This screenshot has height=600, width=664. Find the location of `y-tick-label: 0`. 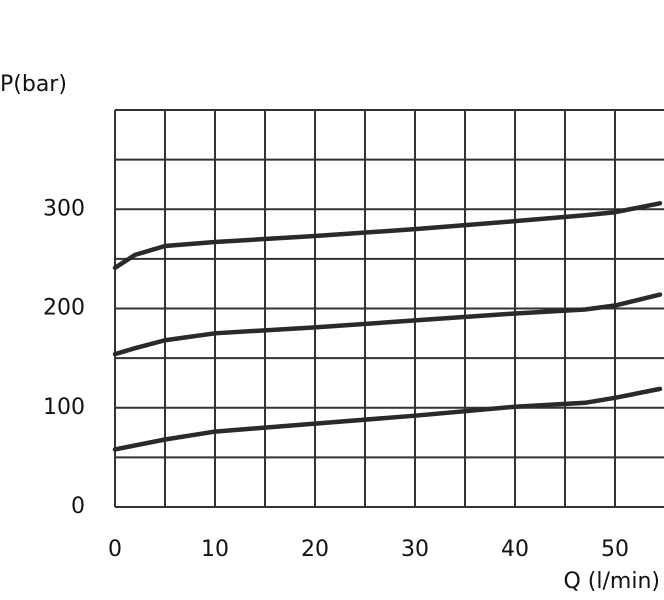

y-tick-label: 0 is located at coordinates (78, 506).